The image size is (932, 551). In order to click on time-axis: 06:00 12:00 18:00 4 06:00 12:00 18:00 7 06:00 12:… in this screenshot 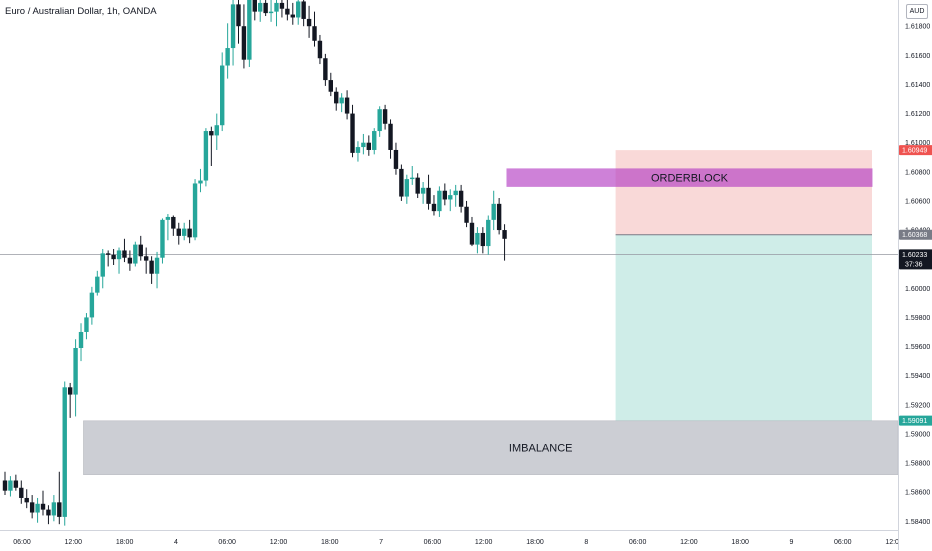, I will do `click(449, 540)`.